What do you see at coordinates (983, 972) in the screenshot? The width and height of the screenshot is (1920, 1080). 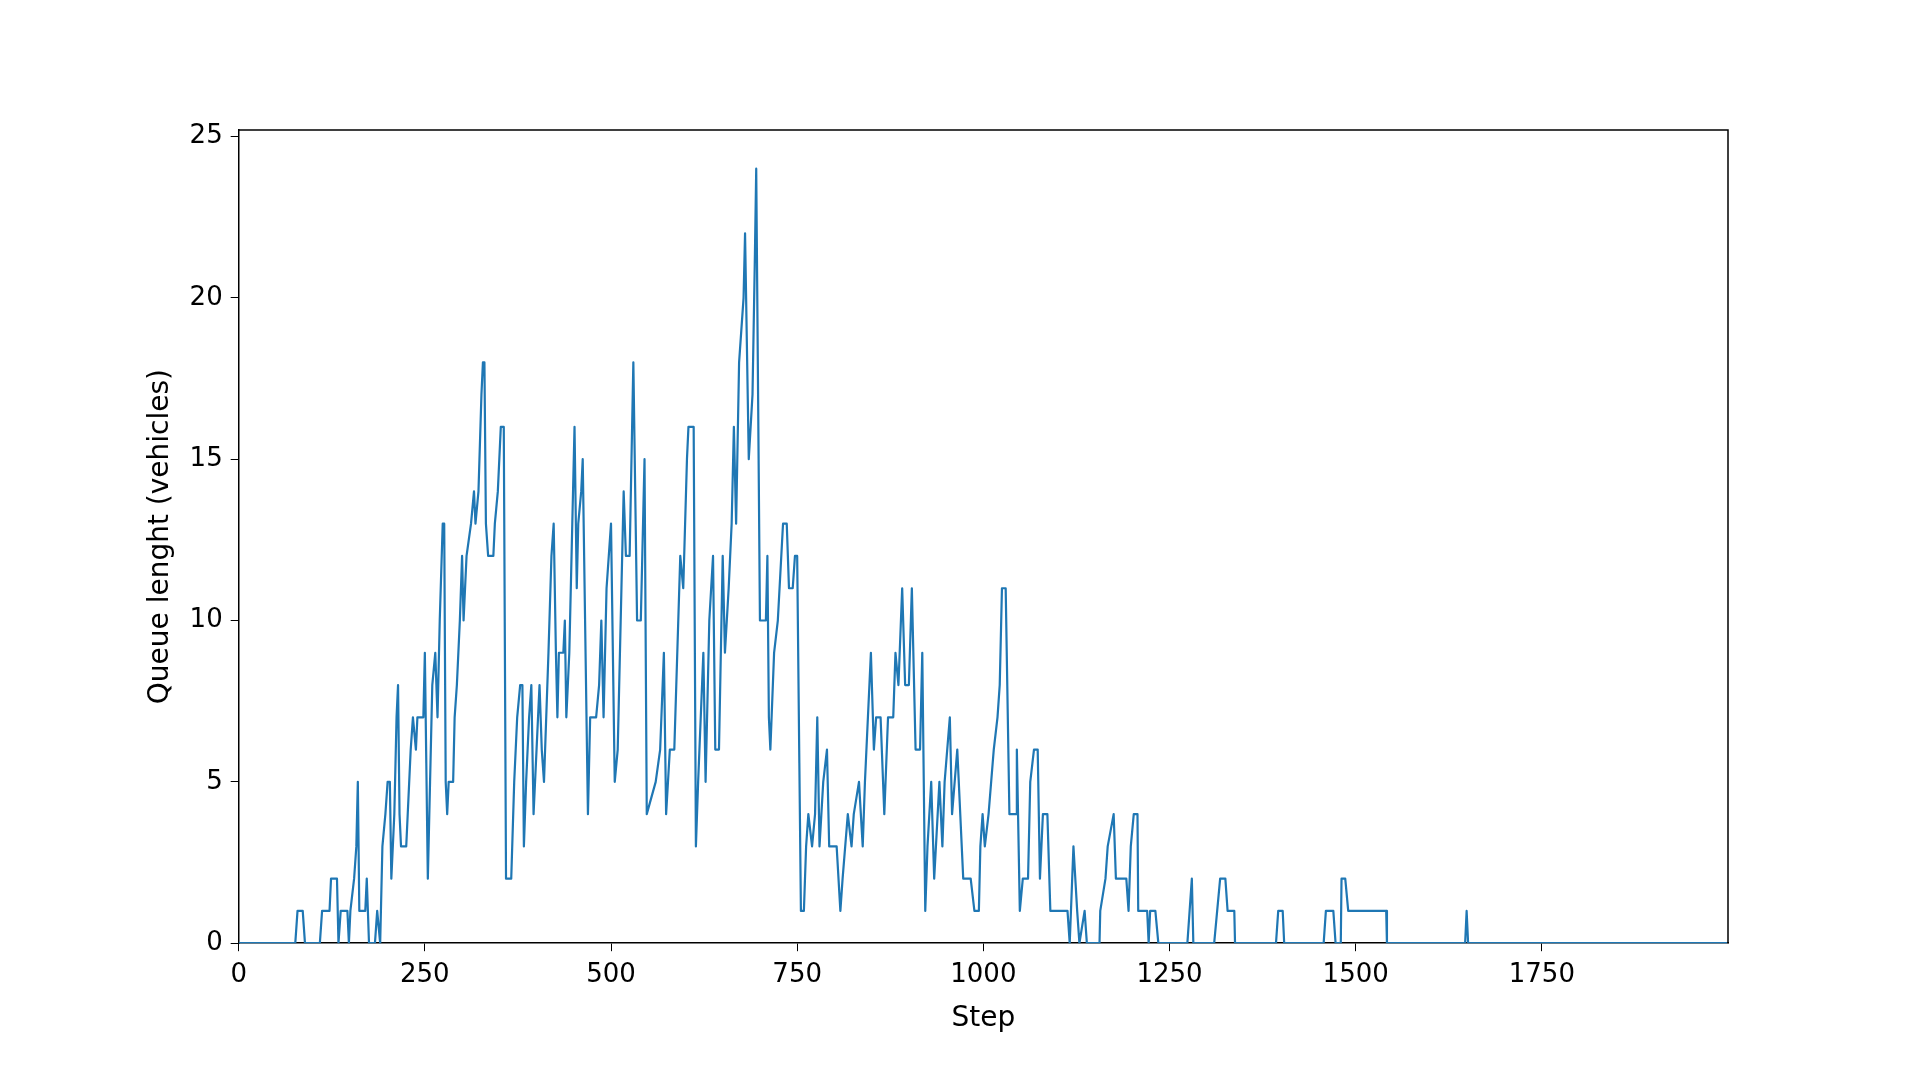 I see `x-tick-label: 1000` at bounding box center [983, 972].